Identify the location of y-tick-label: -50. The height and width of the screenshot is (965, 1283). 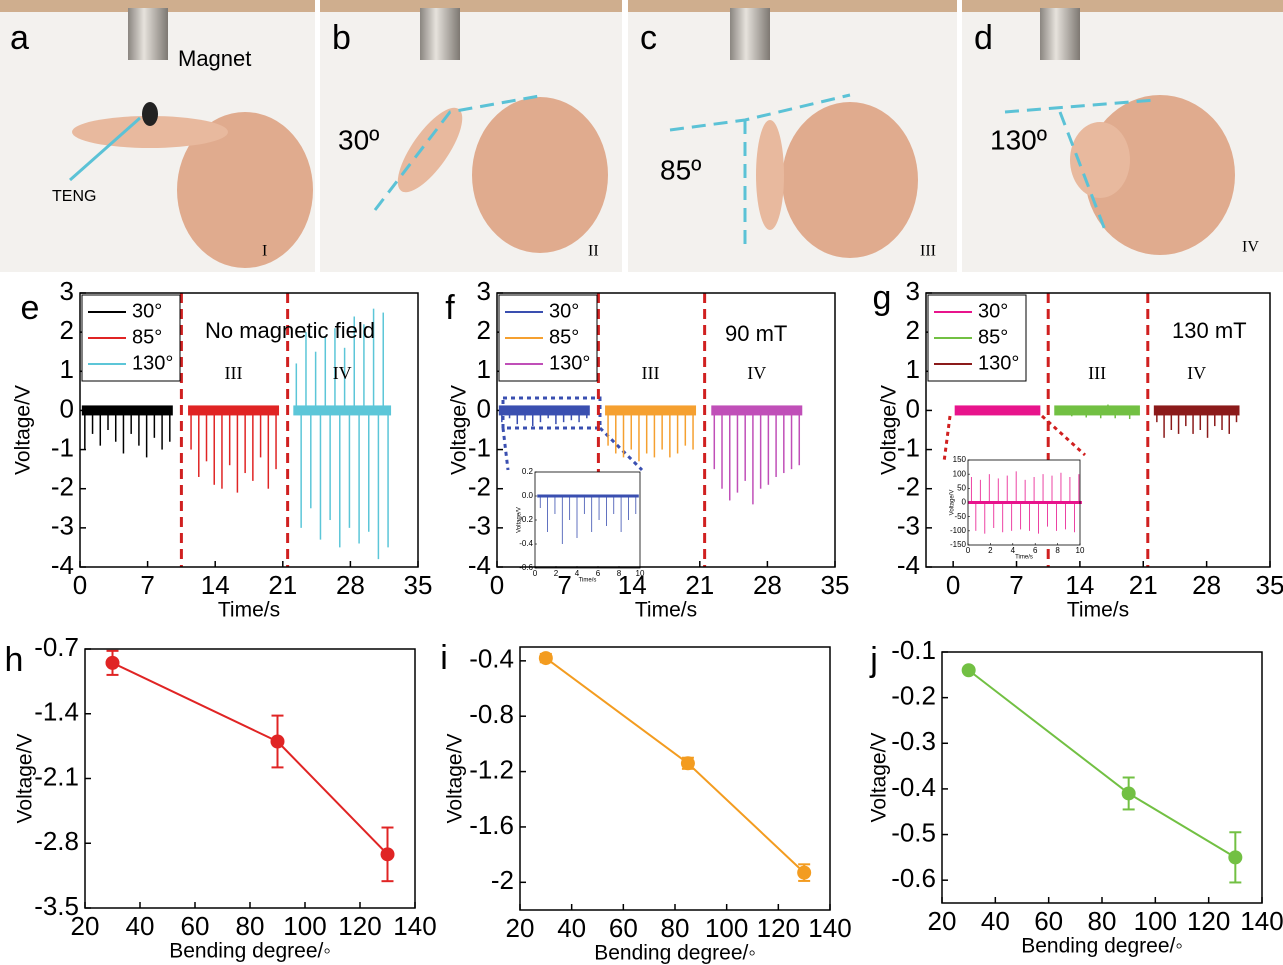
(960, 516).